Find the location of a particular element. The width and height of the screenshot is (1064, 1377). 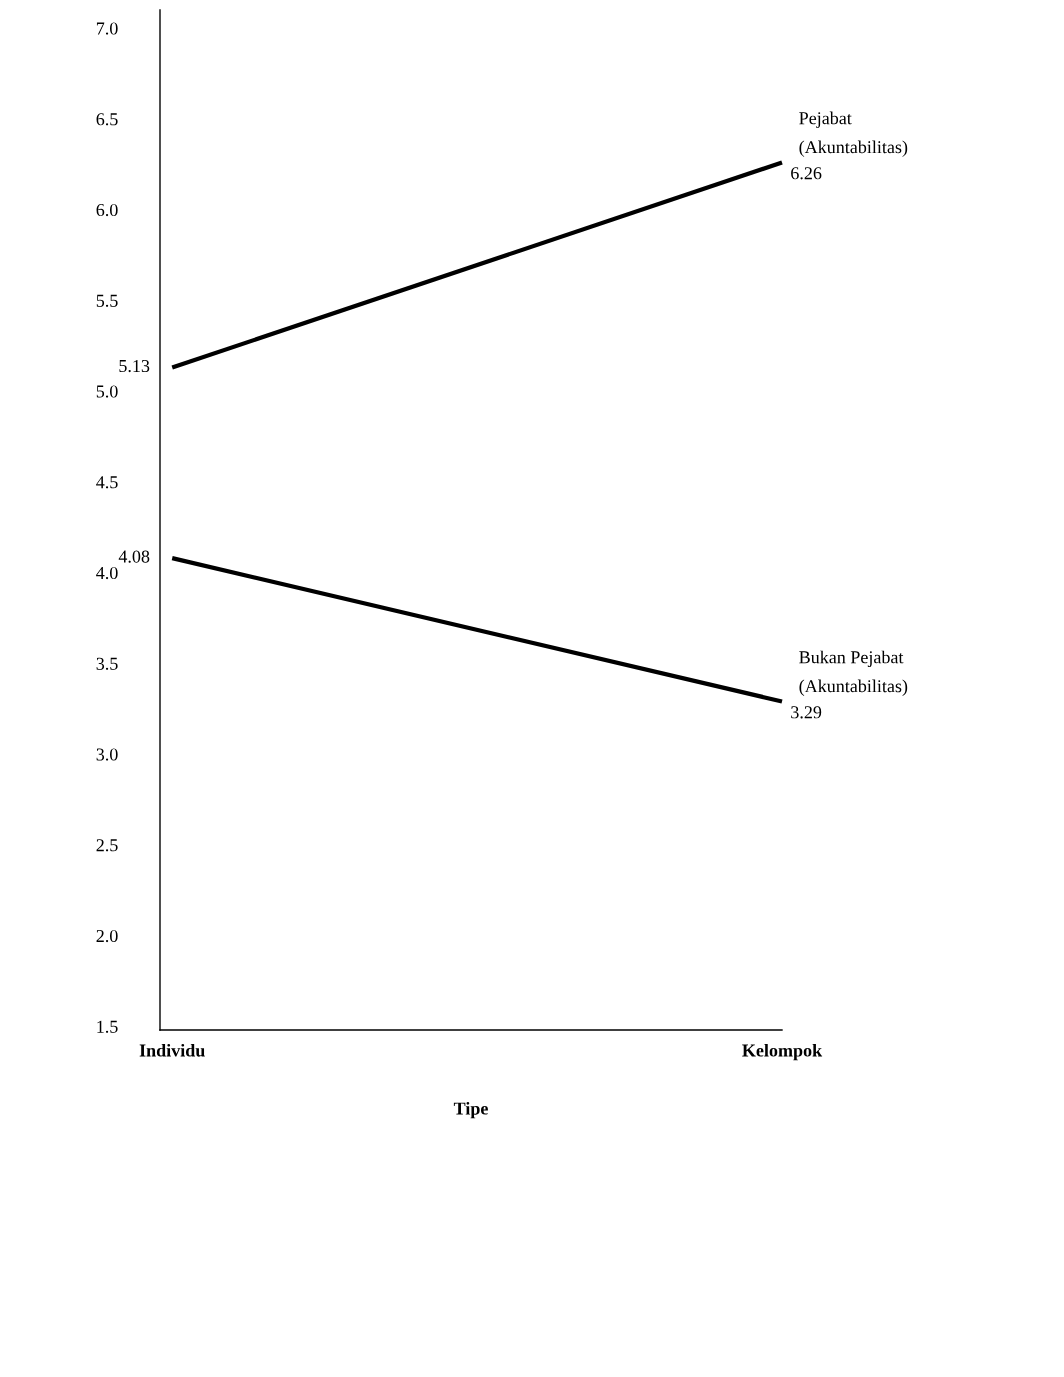

y-tick-label: 4.0 is located at coordinates (107, 573).